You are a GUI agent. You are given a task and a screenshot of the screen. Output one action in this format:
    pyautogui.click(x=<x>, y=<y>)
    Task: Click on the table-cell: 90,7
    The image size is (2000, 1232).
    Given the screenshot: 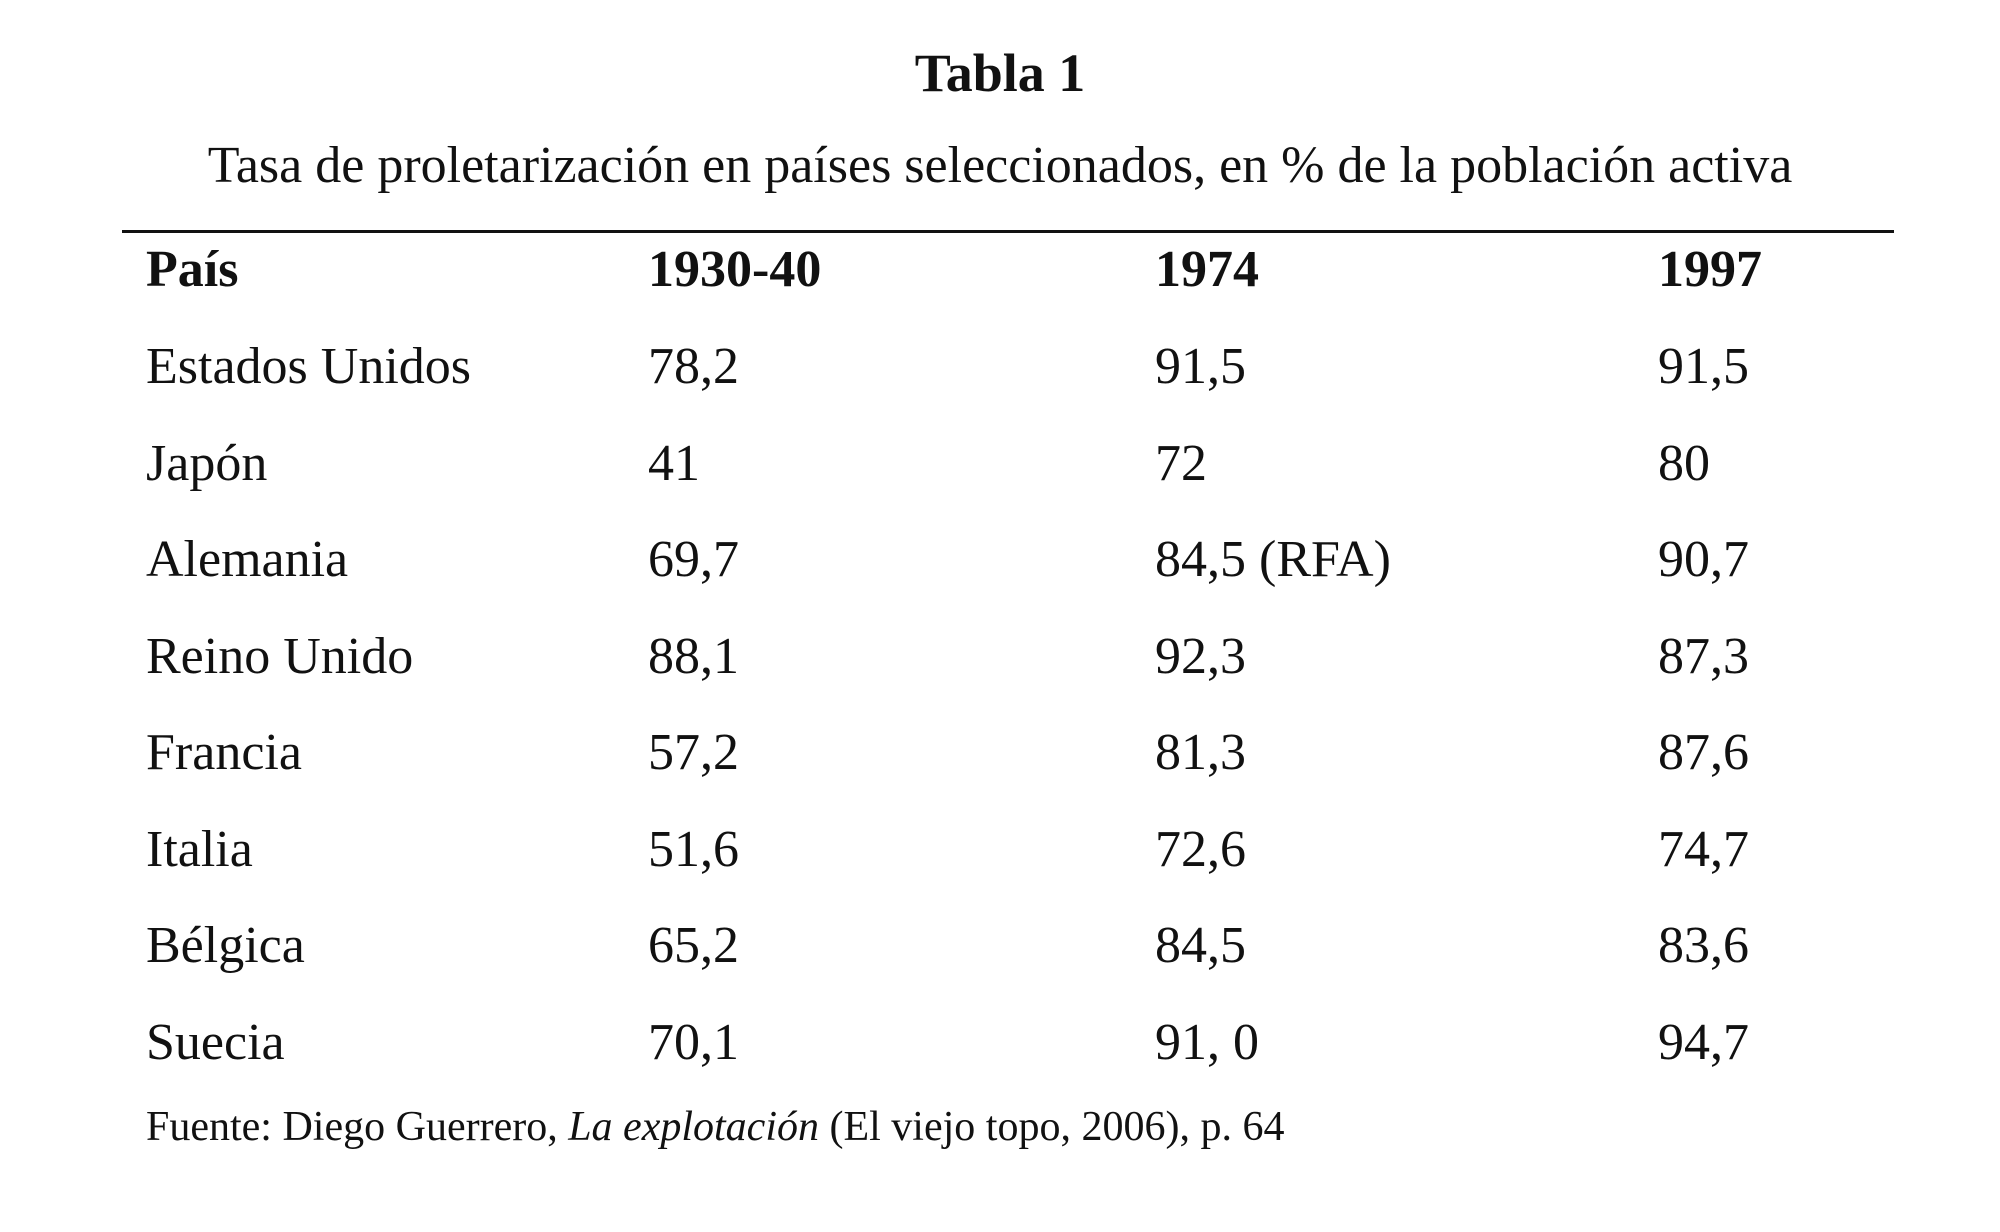 What is the action you would take?
    pyautogui.click(x=1703, y=559)
    